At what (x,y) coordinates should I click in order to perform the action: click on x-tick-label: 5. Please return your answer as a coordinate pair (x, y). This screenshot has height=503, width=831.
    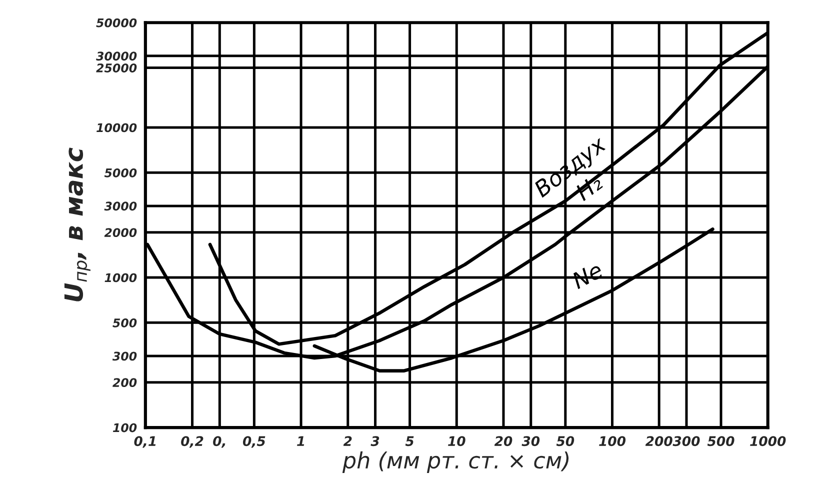
    Looking at the image, I should click on (409, 441).